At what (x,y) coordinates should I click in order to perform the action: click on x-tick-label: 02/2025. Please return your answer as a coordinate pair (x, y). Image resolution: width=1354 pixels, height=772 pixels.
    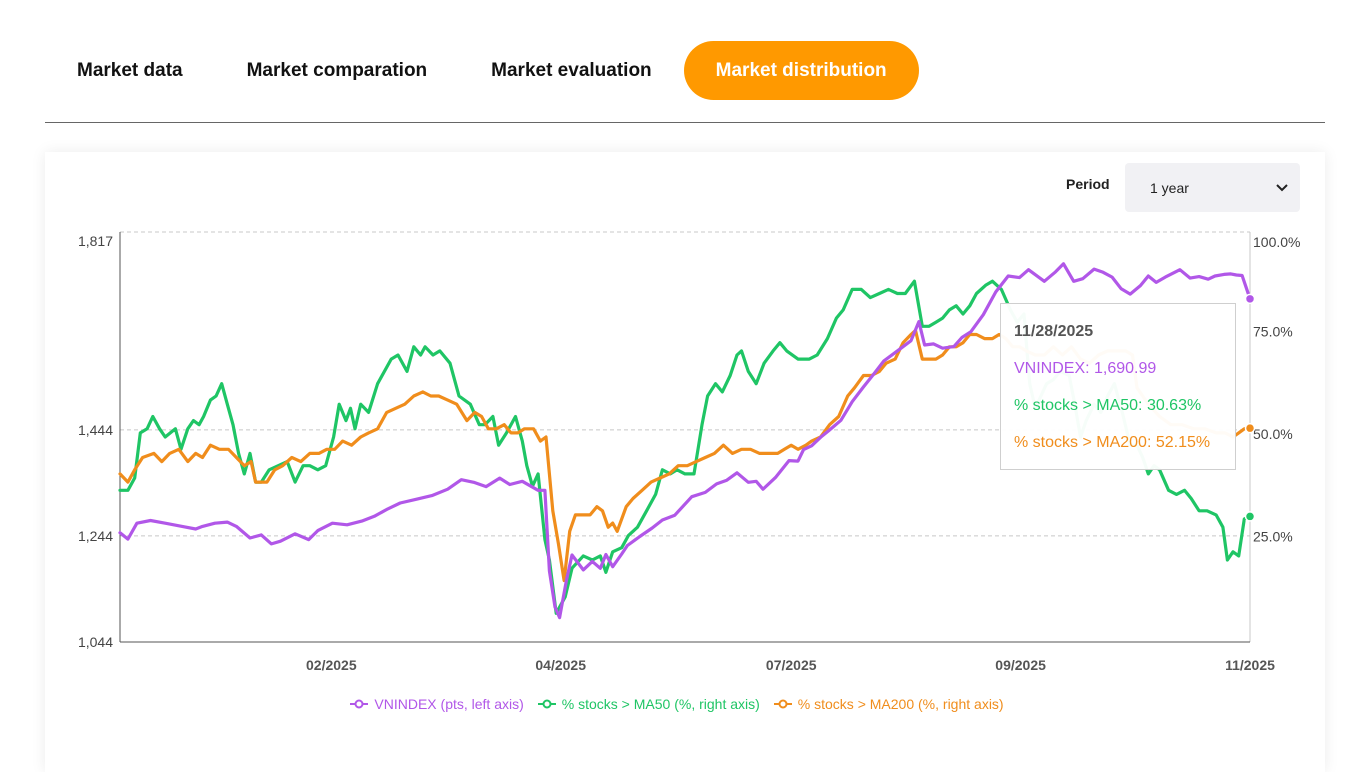
    Looking at the image, I should click on (331, 665).